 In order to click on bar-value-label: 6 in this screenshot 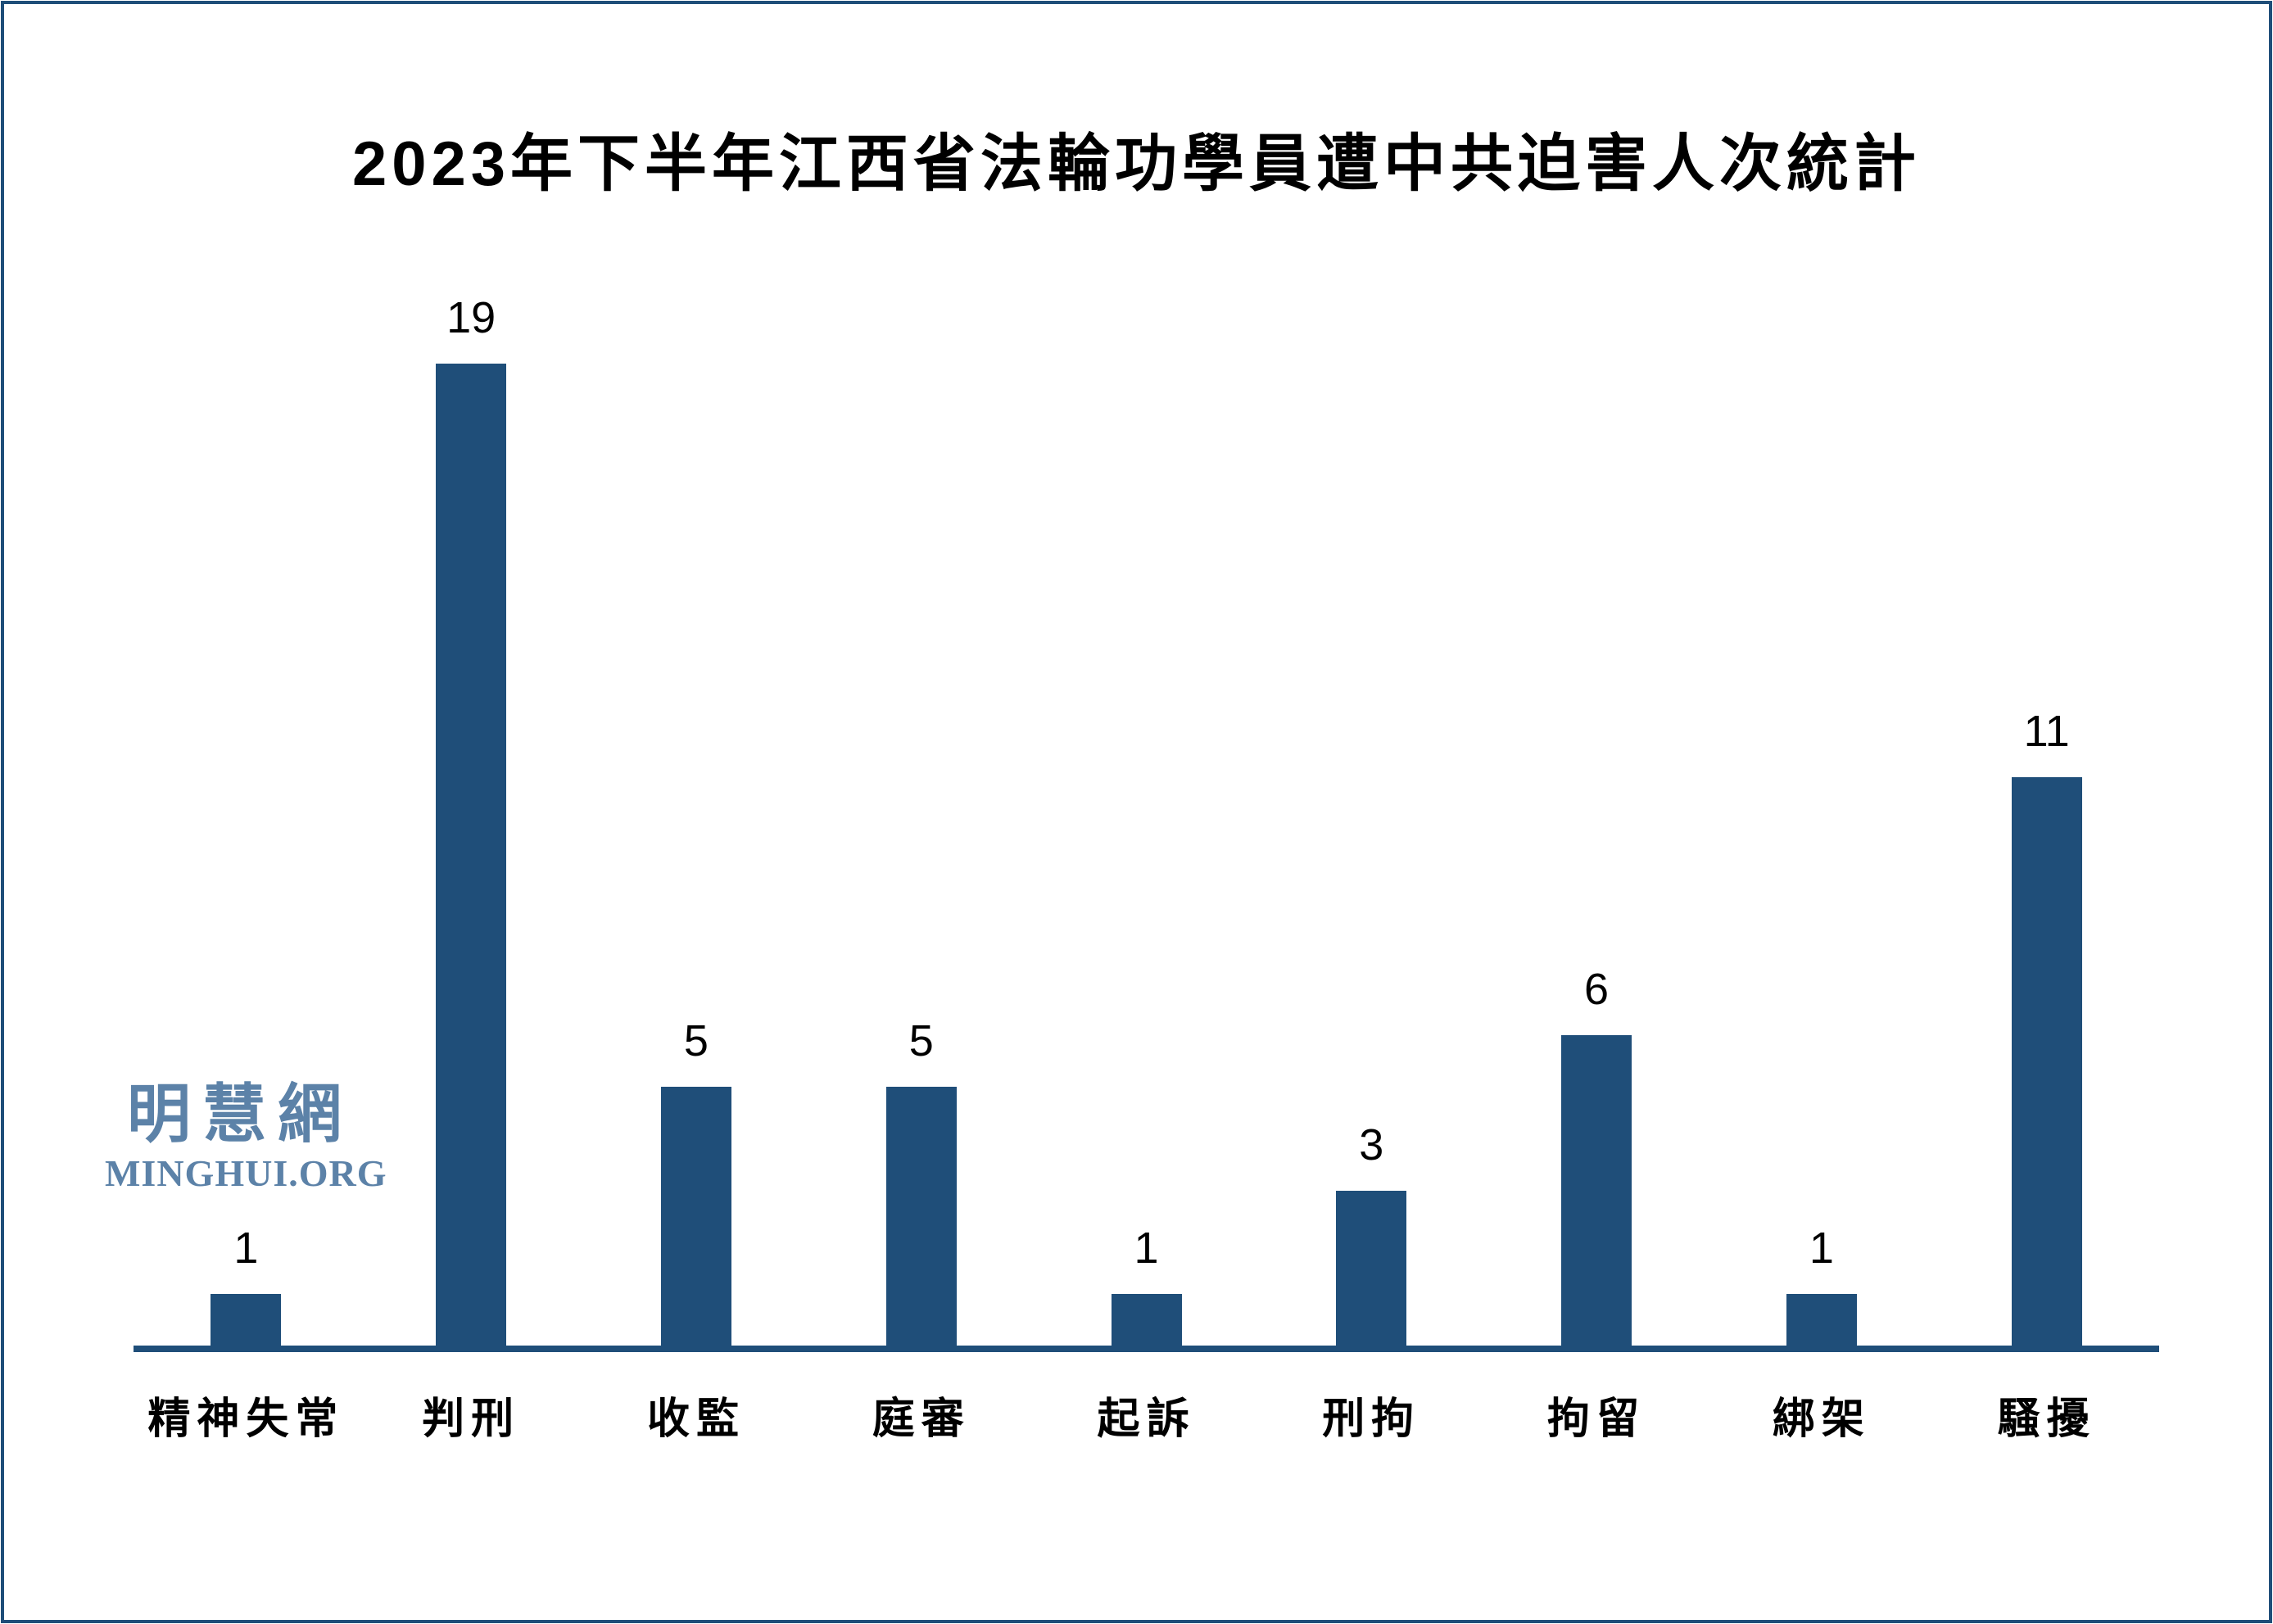, I will do `click(1597, 989)`.